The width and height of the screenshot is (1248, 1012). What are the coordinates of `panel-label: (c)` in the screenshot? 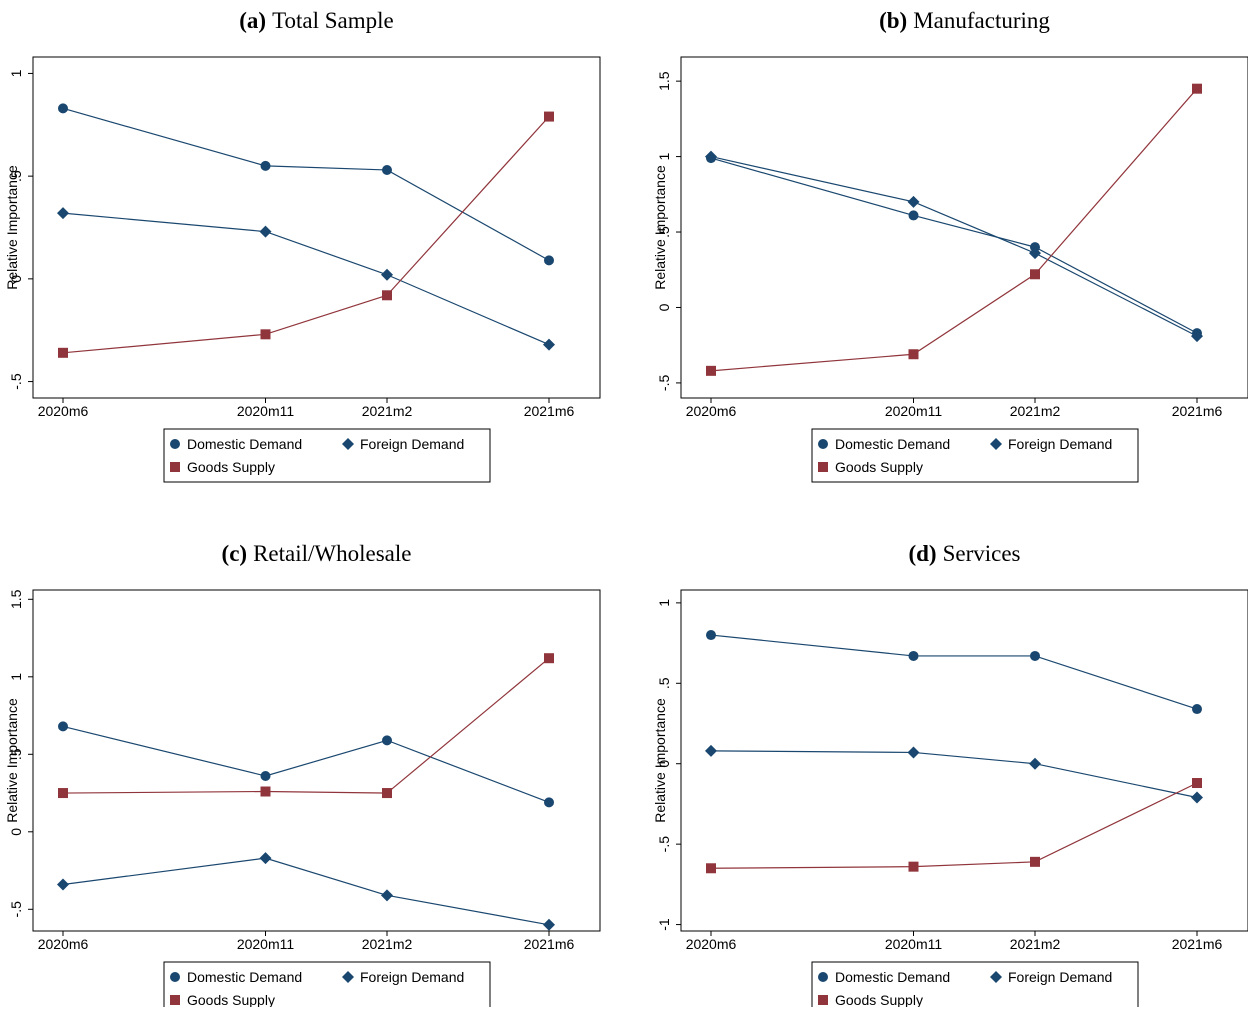 It's located at (235, 553).